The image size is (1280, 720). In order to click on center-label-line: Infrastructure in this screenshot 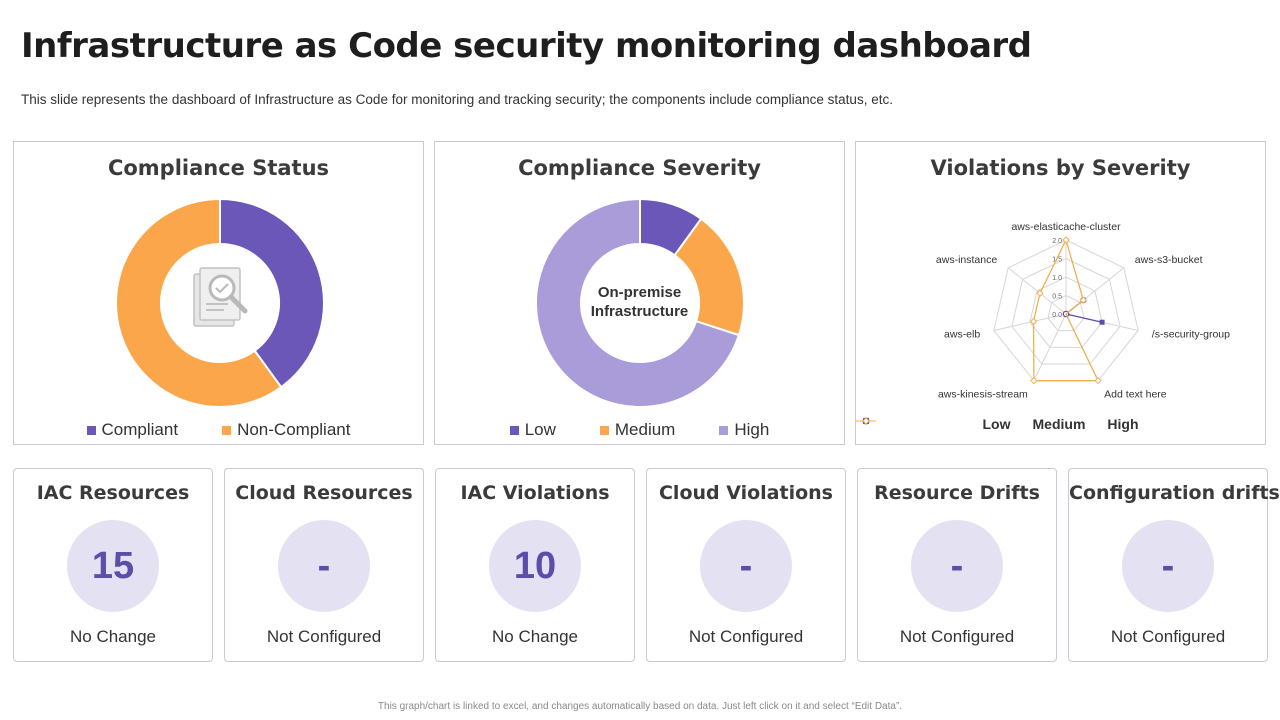, I will do `click(639, 311)`.